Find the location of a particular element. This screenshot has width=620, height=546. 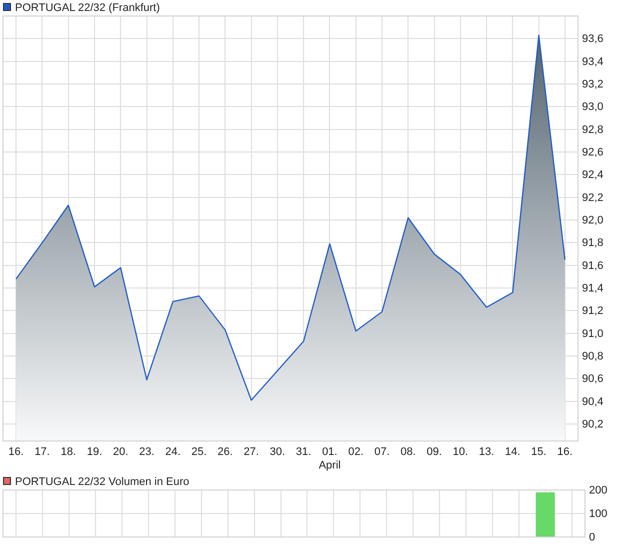

y-tick-label: 92,2 is located at coordinates (593, 198).